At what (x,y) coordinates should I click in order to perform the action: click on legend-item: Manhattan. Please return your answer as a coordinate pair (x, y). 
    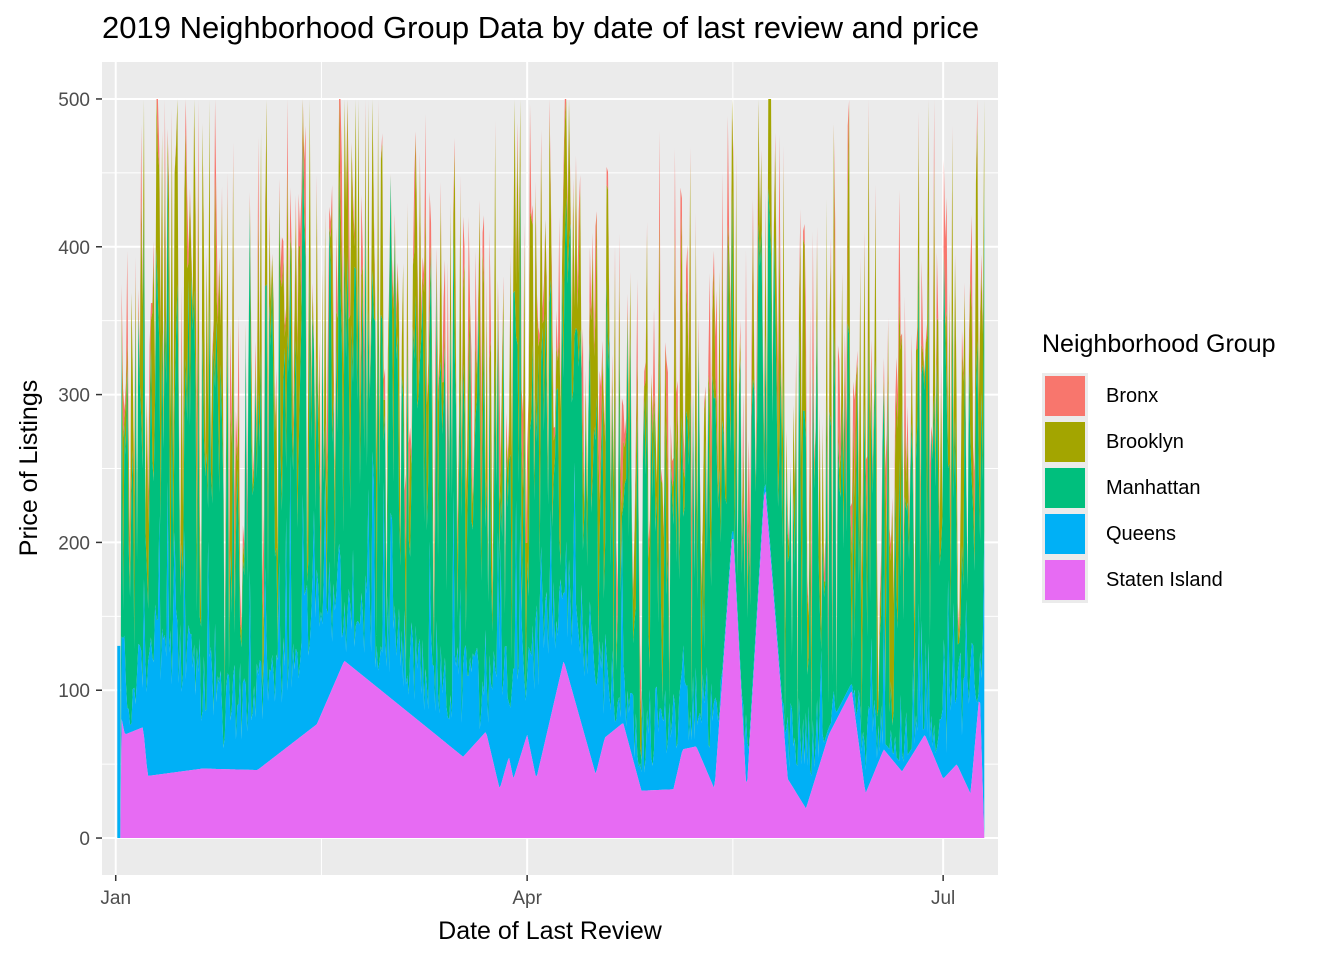
    Looking at the image, I should click on (1159, 488).